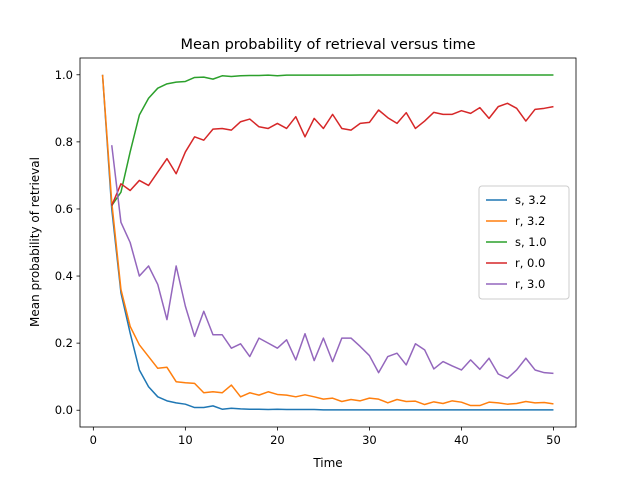 The height and width of the screenshot is (480, 640). What do you see at coordinates (531, 200) in the screenshot?
I see `legend-label: s, 3.2` at bounding box center [531, 200].